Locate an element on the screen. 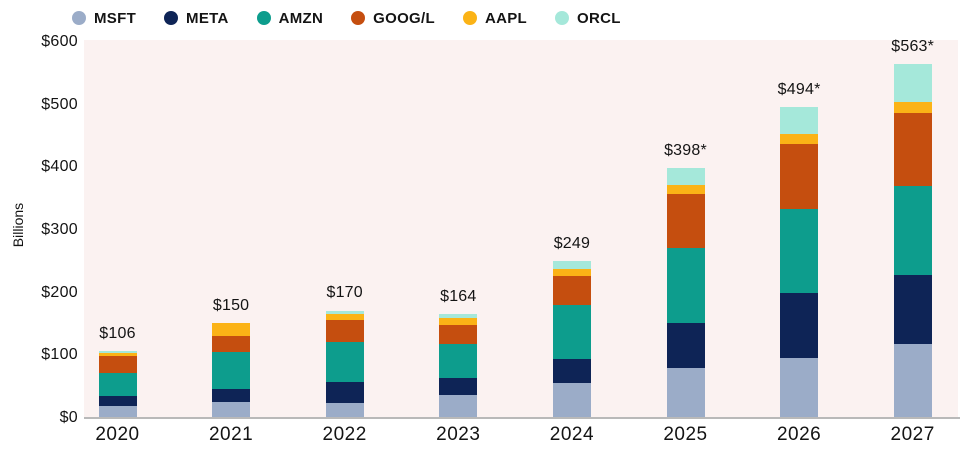 The image size is (960, 452). stacked-bar-2022 is located at coordinates (344, 363).